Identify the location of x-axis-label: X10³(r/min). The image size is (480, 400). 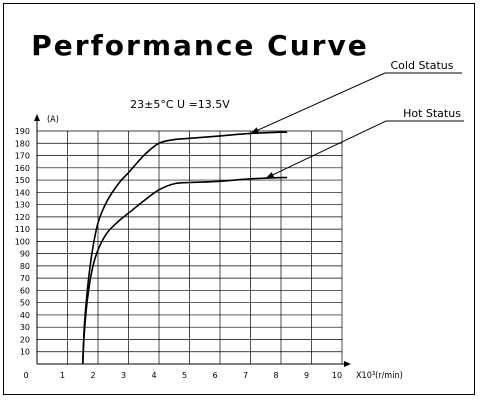
(379, 376).